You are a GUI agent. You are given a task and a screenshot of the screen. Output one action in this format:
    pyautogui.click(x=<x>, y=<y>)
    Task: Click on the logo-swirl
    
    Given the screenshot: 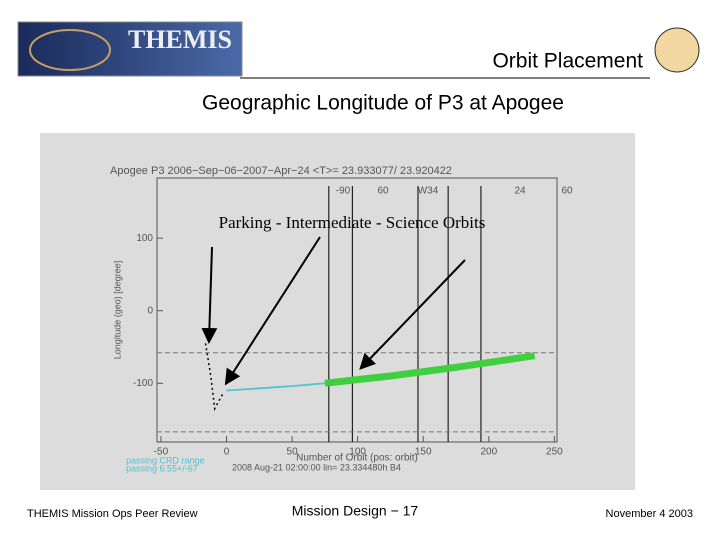 What is the action you would take?
    pyautogui.click(x=70, y=50)
    